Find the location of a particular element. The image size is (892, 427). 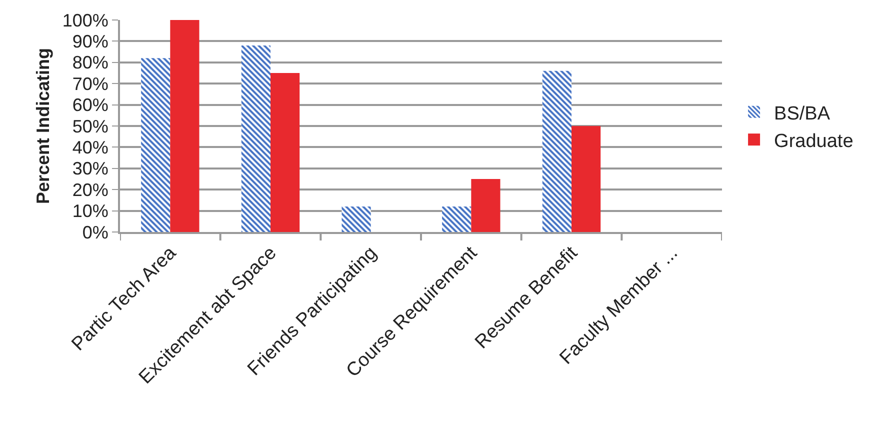

y-tick-label: 80% is located at coordinates (90, 62).